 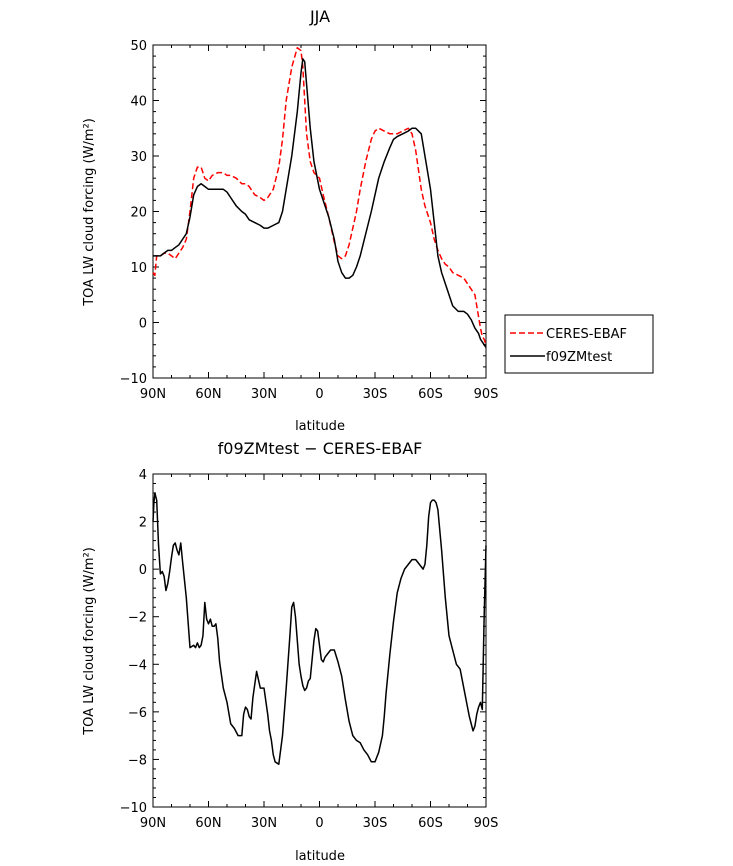 What do you see at coordinates (137, 760) in the screenshot?
I see `bottom-ytick-label: −8` at bounding box center [137, 760].